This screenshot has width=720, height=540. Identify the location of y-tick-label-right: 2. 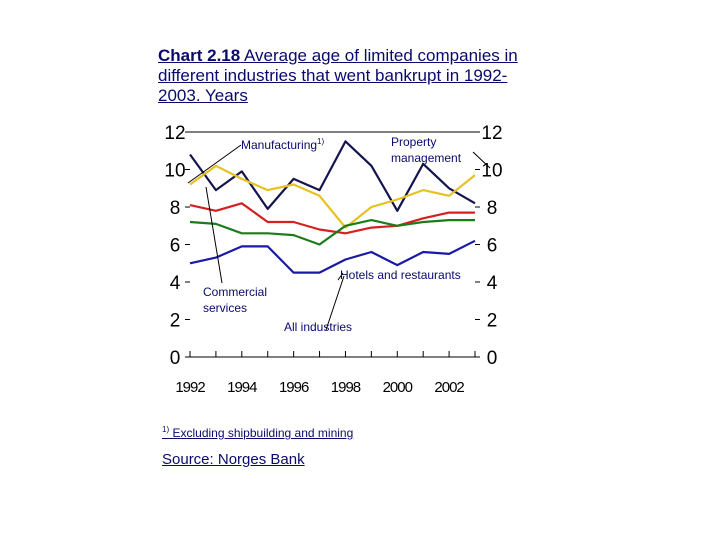
(492, 321).